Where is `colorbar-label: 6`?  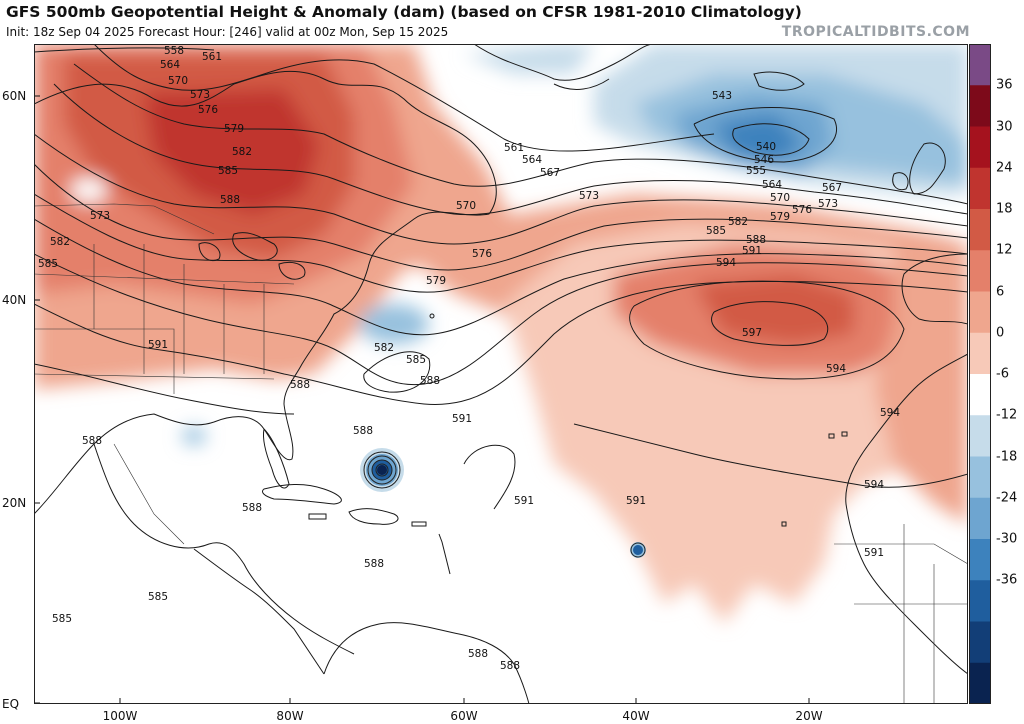
colorbar-label: 6 is located at coordinates (1000, 291).